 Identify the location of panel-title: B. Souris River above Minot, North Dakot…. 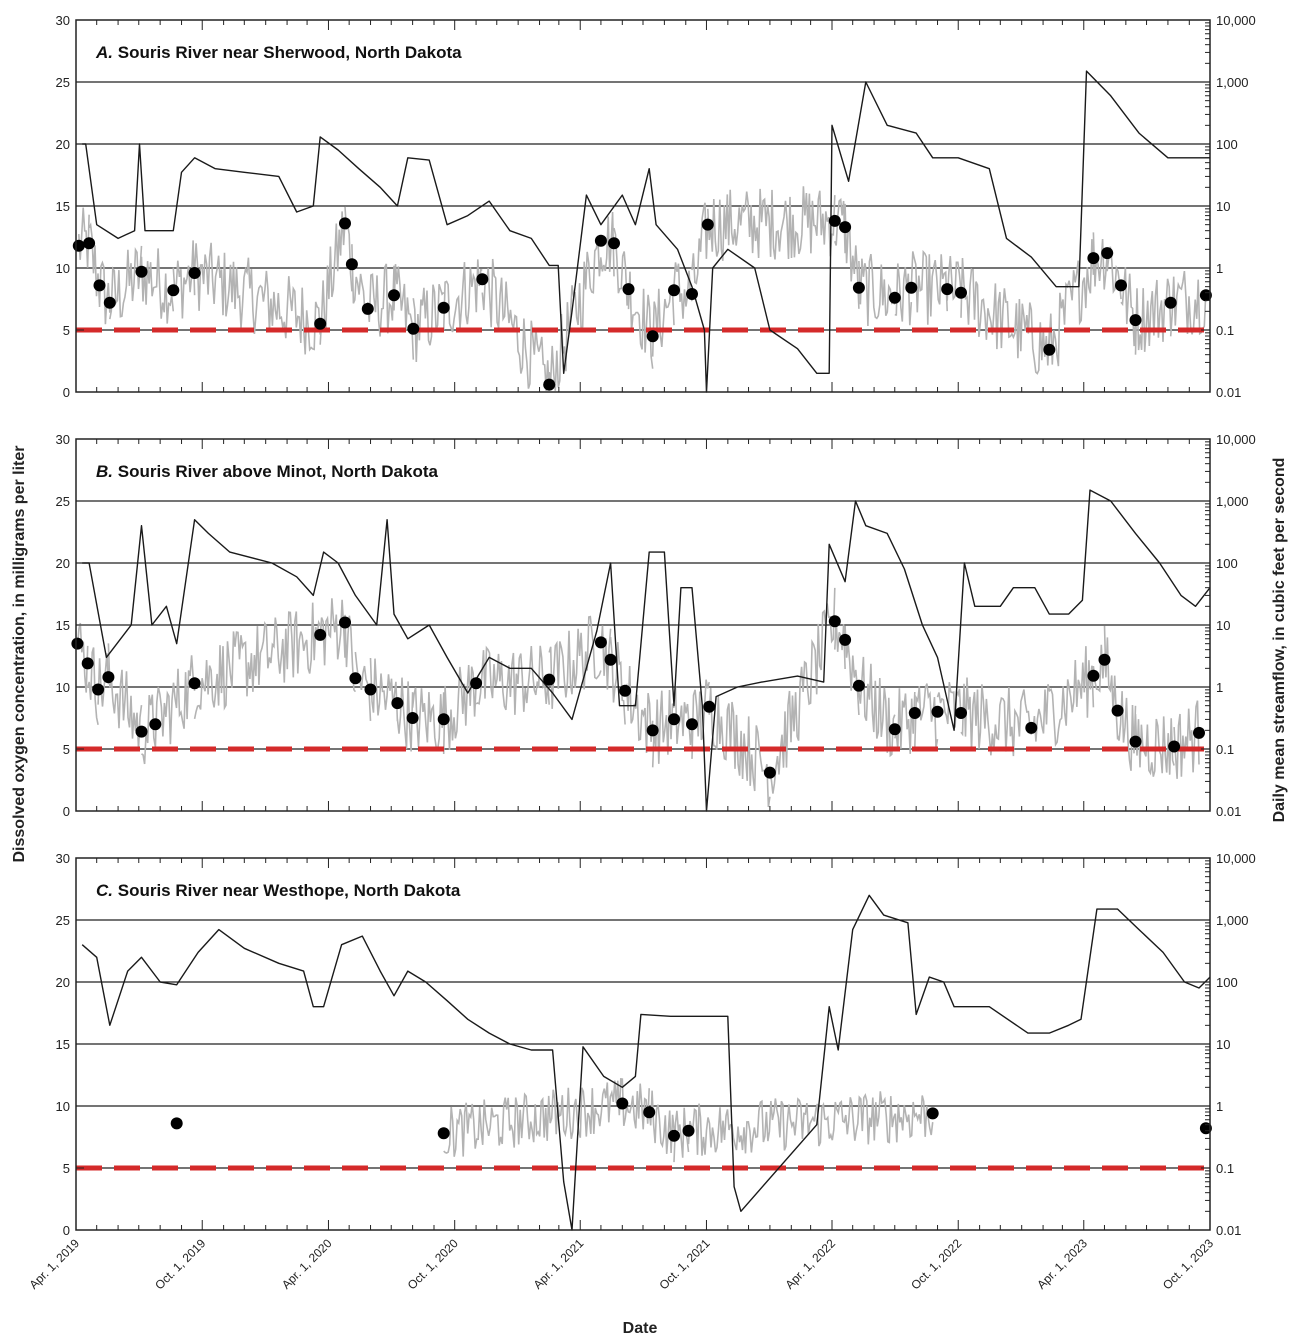
(267, 471).